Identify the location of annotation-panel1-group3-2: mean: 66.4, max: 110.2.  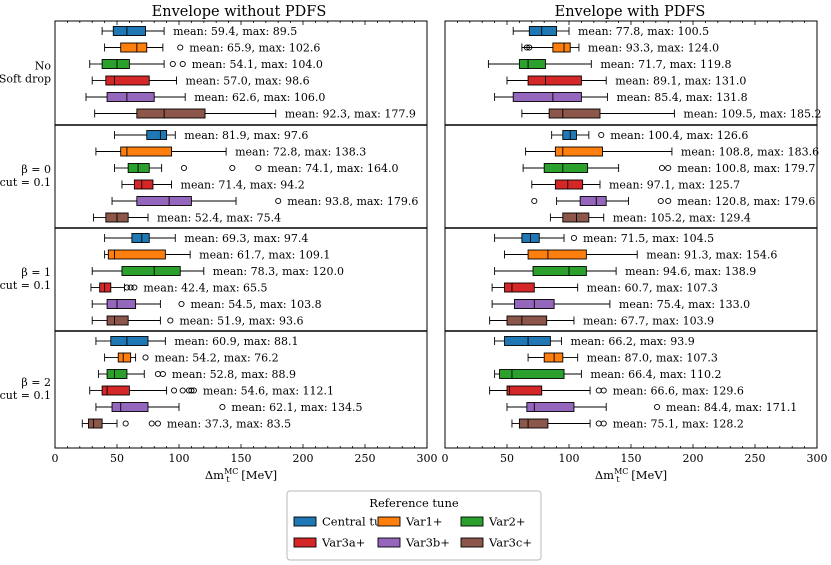
(655, 374).